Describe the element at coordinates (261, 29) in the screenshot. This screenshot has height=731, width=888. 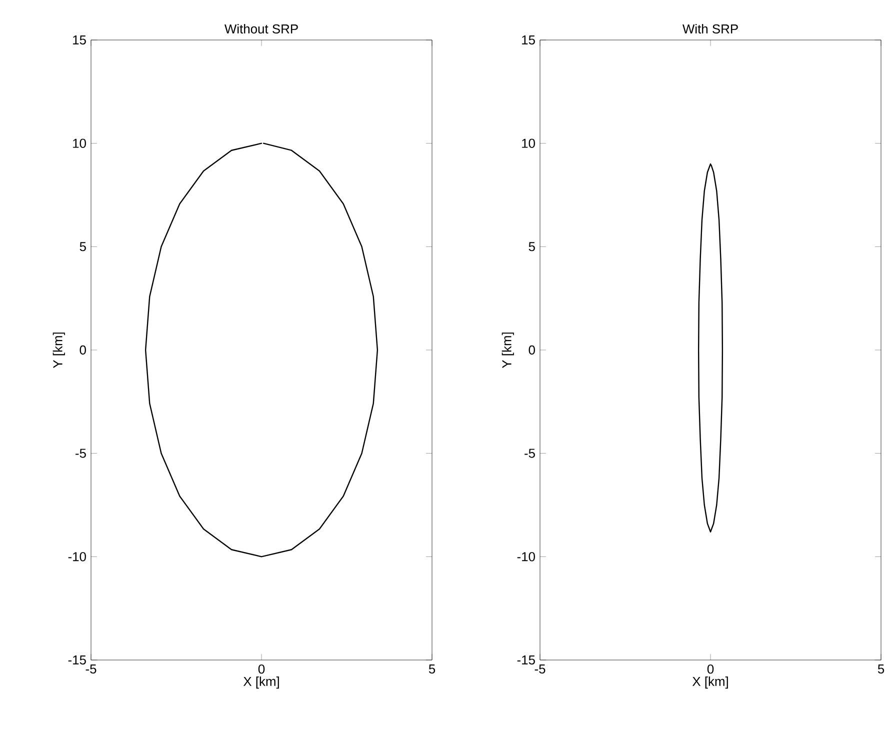
I see `chart-title: Without SRP` at that location.